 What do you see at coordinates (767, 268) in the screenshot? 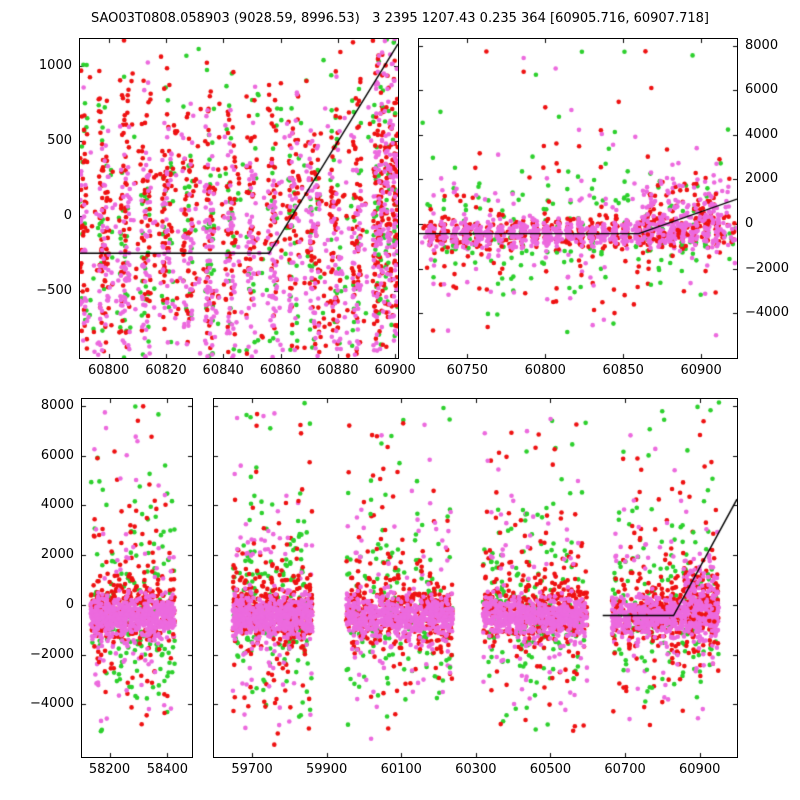
I see `y-tick-label-top-right: −2000` at bounding box center [767, 268].